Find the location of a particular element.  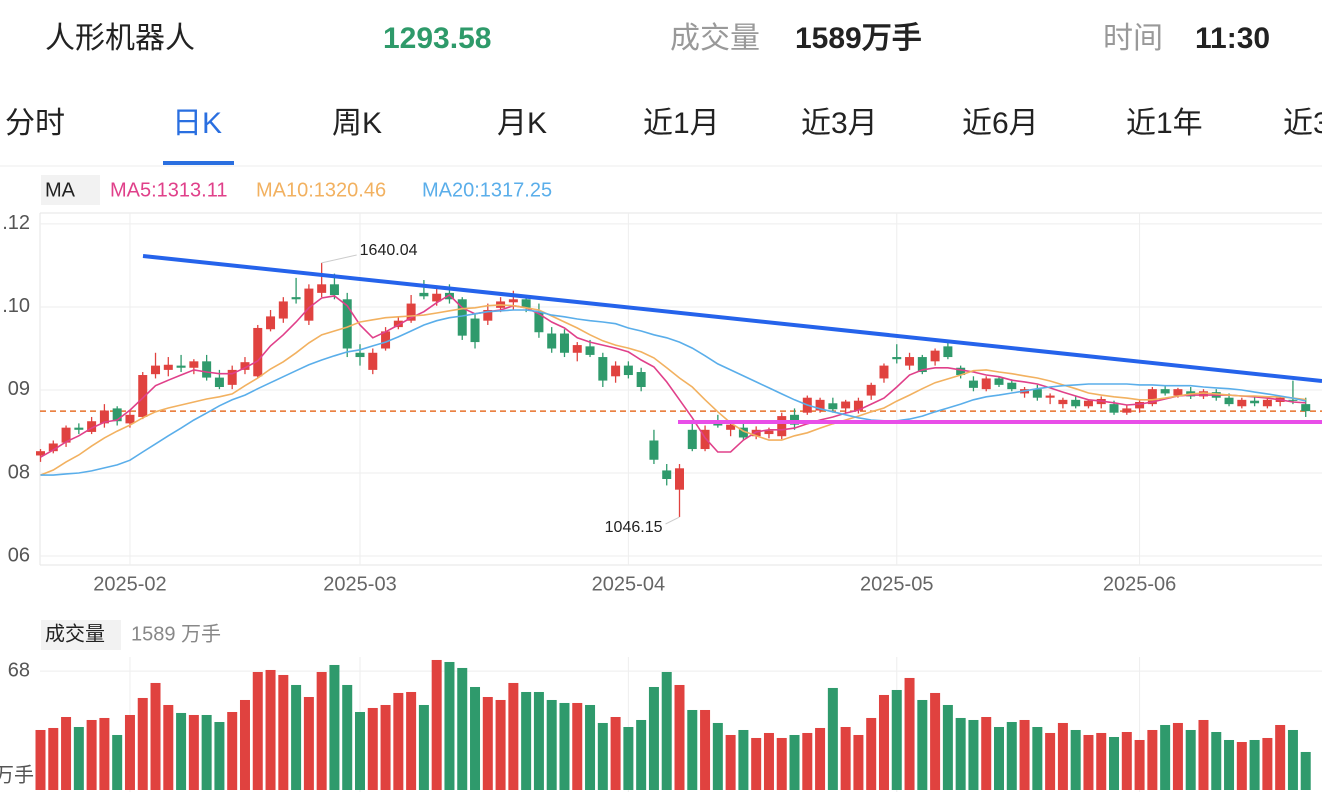

x-tick-label: 2025-04 is located at coordinates (628, 584).